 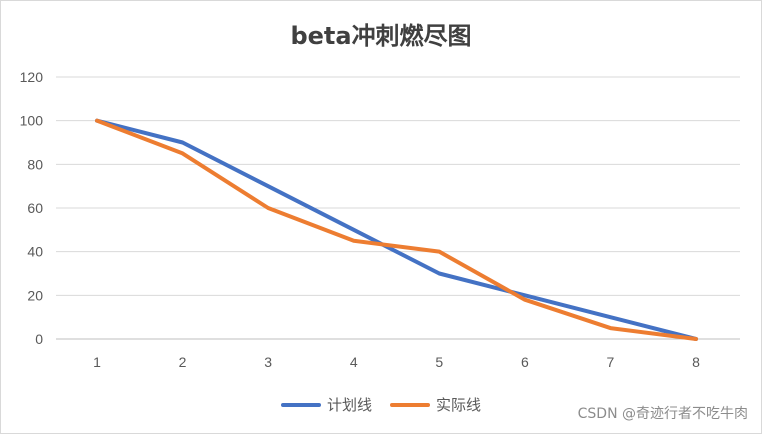 What do you see at coordinates (35, 208) in the screenshot?
I see `y-tick-label: 60` at bounding box center [35, 208].